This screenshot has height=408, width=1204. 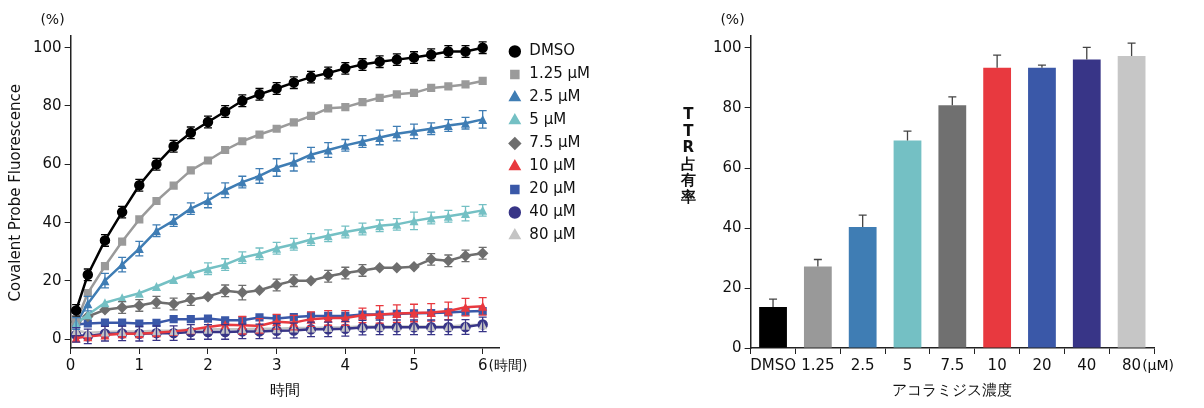 What do you see at coordinates (208, 364) in the screenshot?
I see `x-tick-label: 2` at bounding box center [208, 364].